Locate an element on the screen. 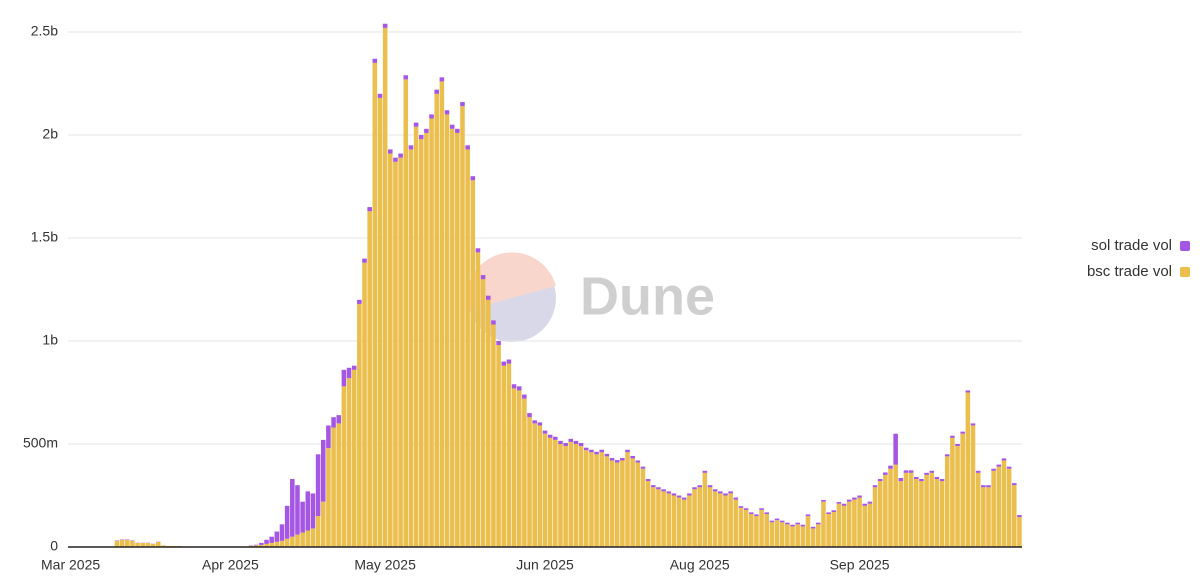 This screenshot has height=579, width=1200. y-tick-label: 1.5b is located at coordinates (44, 237).